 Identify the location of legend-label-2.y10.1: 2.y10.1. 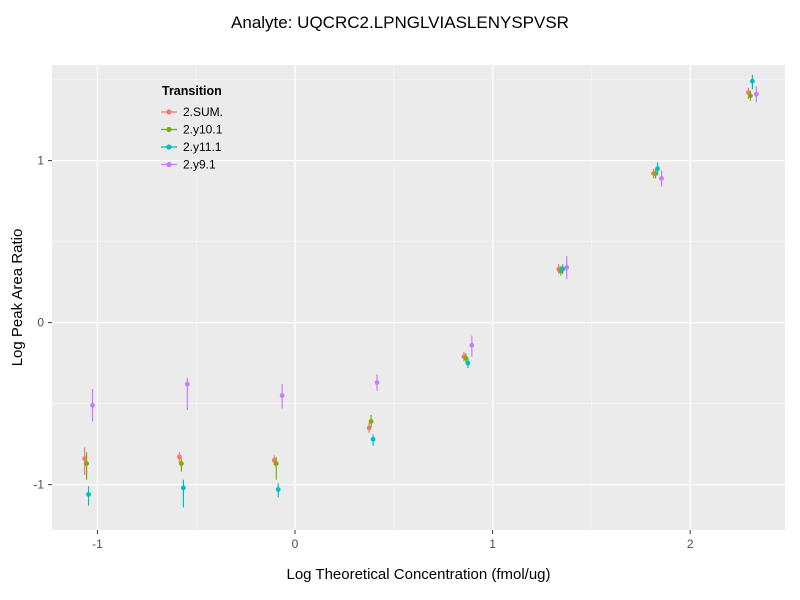
(203, 130).